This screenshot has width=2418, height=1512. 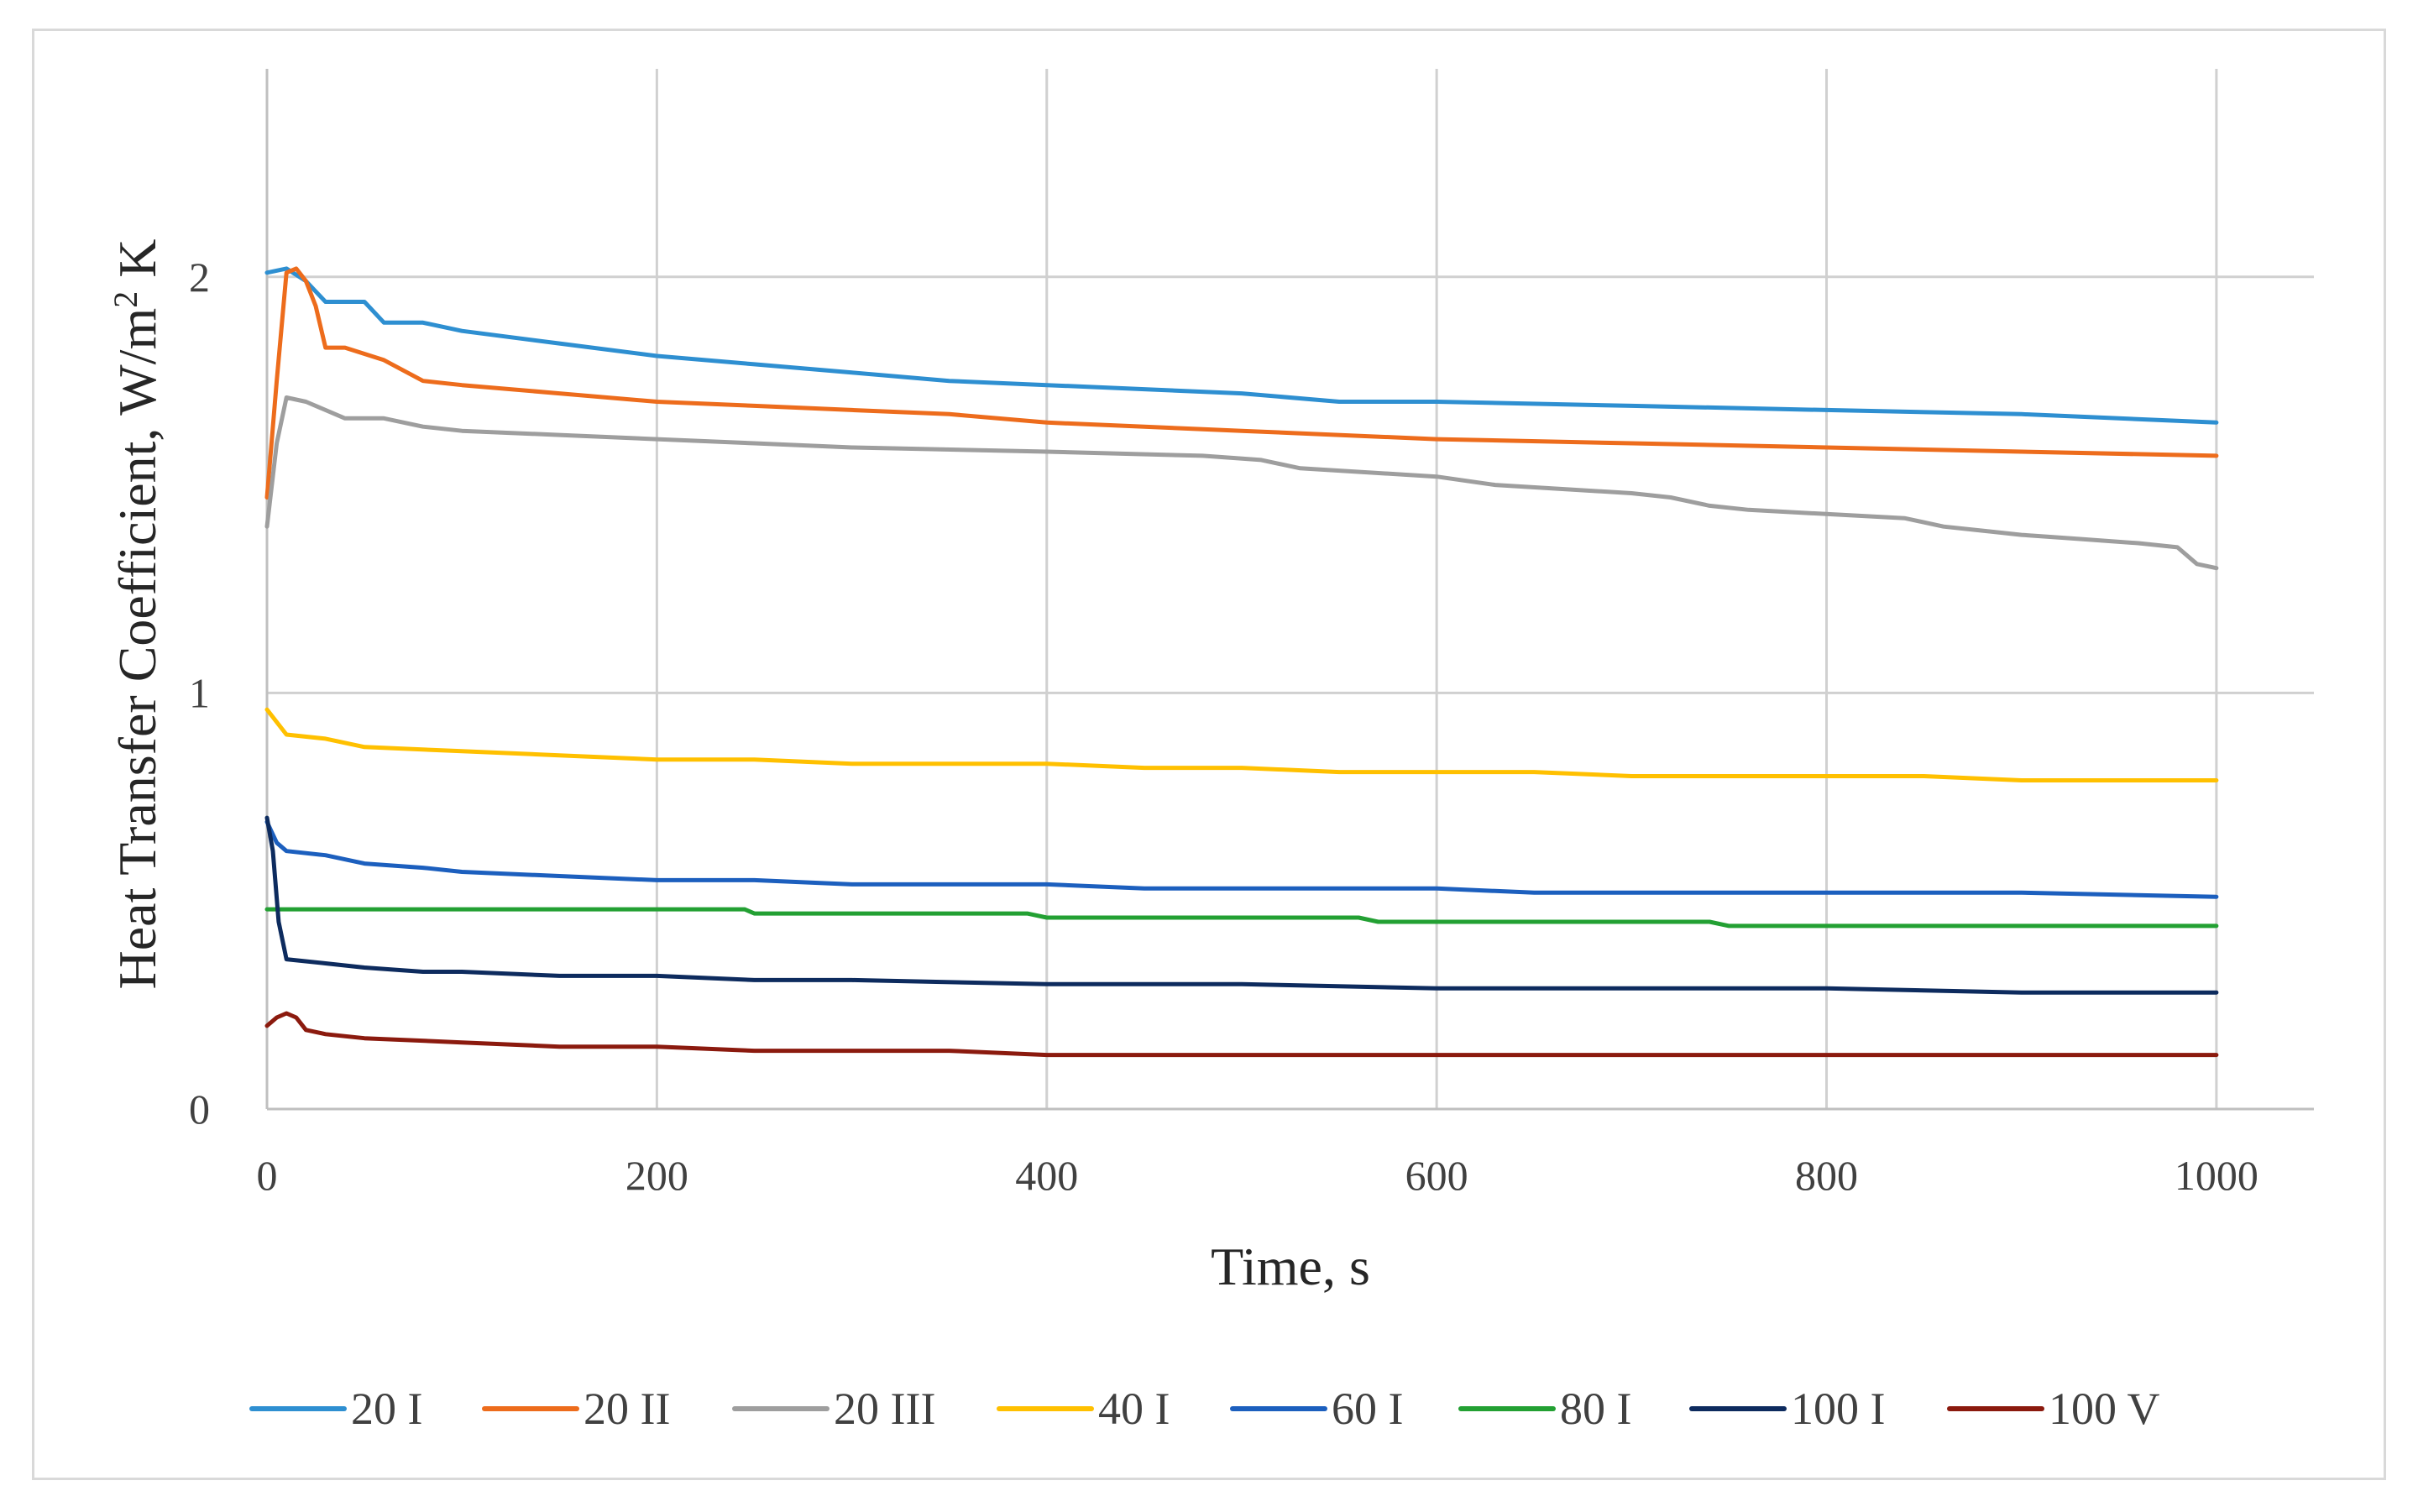 I want to click on y-tick-label: 2, so click(x=199, y=277).